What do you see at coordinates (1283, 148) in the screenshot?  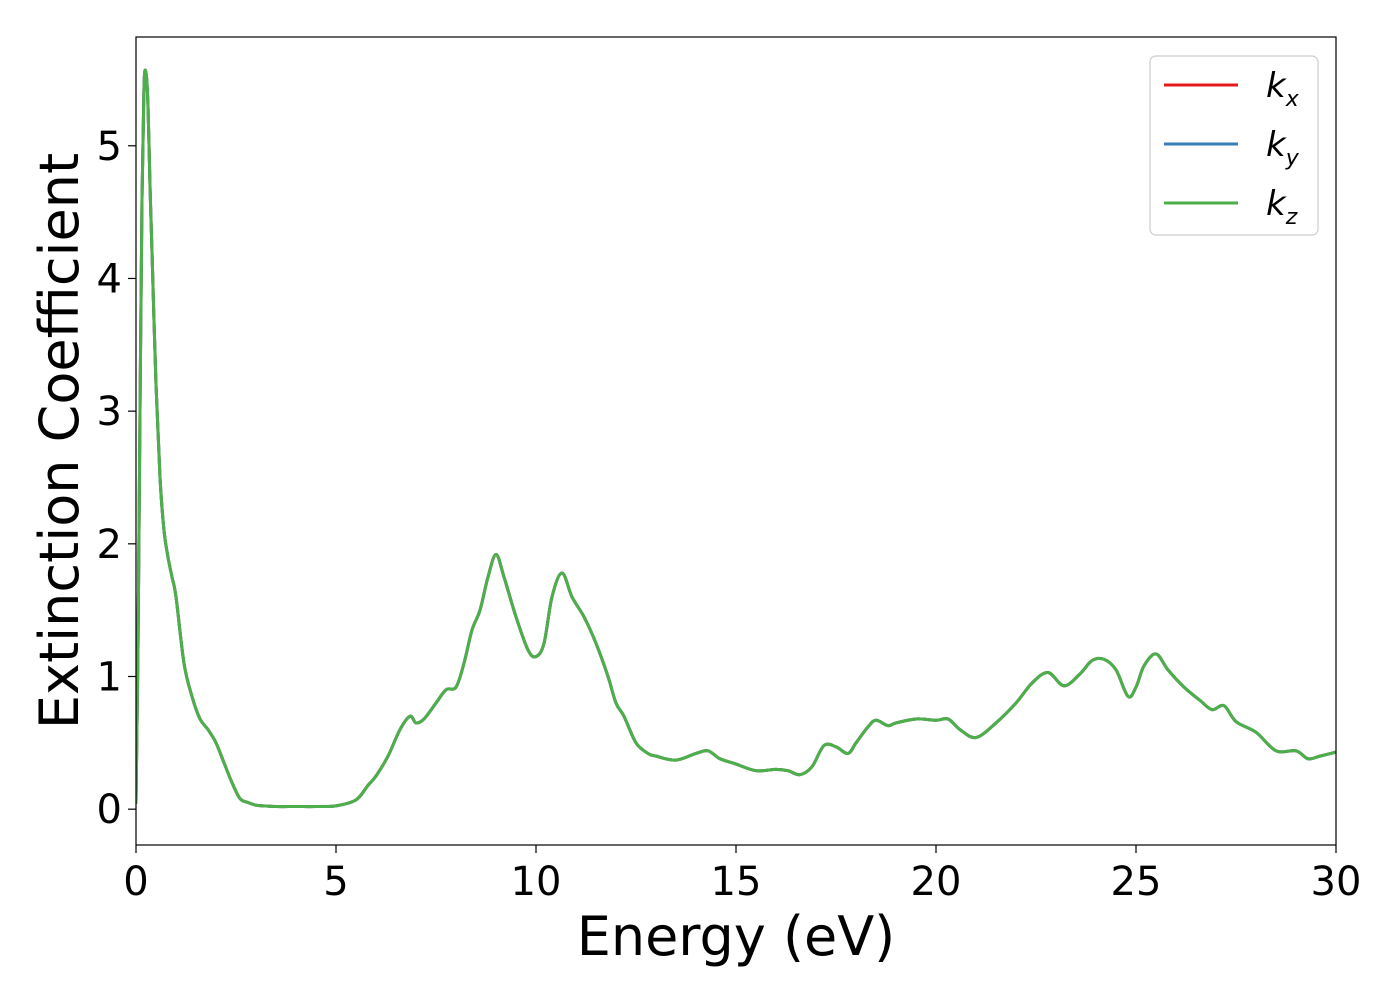 I see `legend-label-ky: ky` at bounding box center [1283, 148].